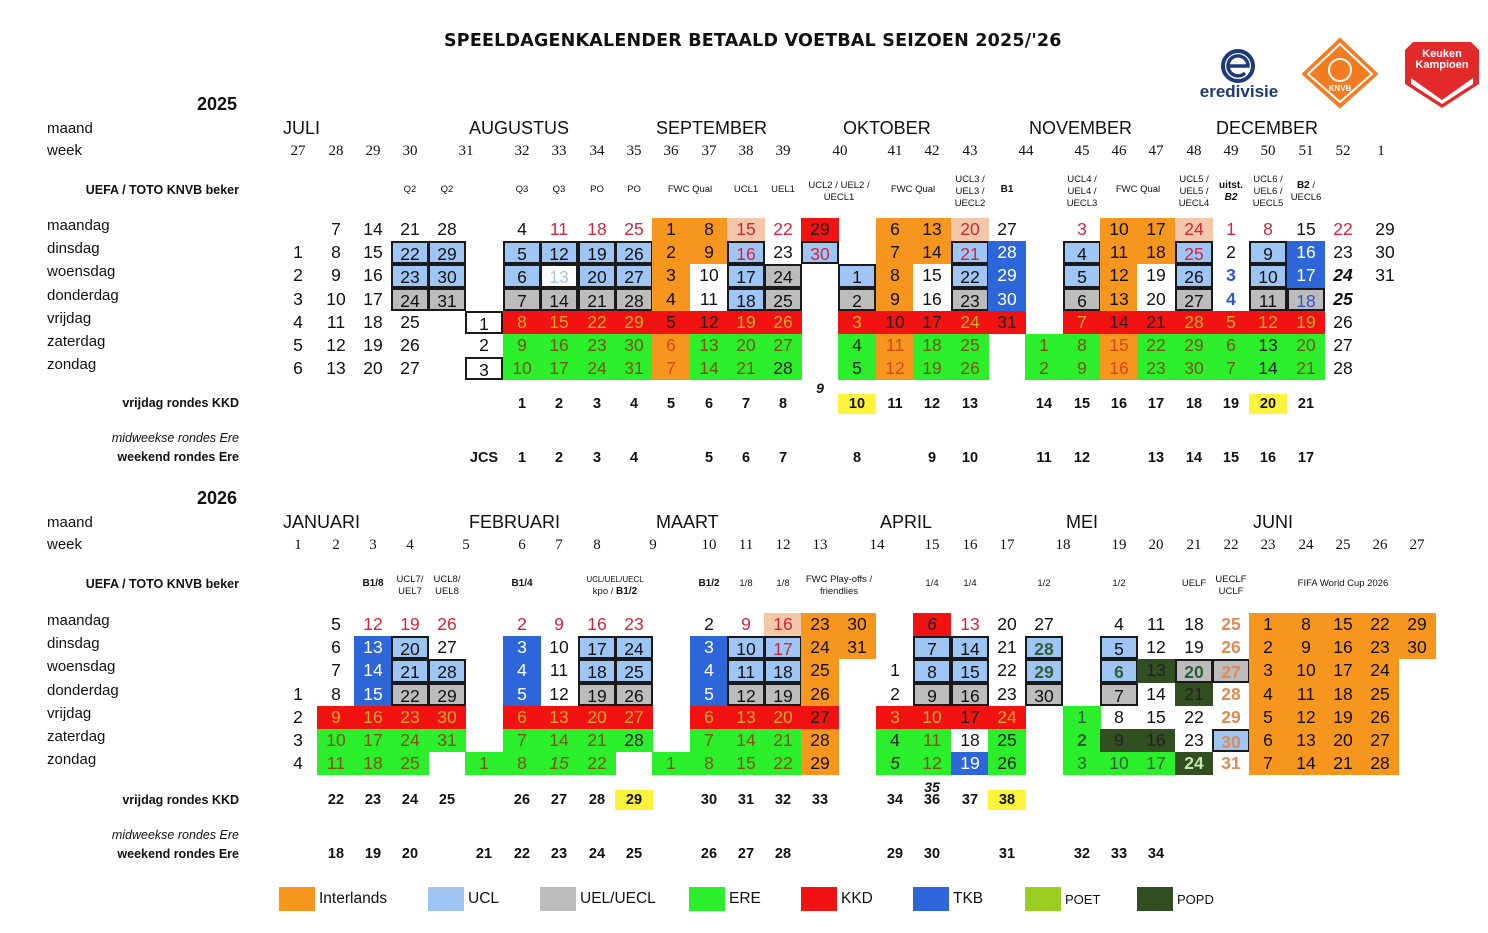 This screenshot has width=1488, height=933. I want to click on ere-round: 31, so click(1007, 854).